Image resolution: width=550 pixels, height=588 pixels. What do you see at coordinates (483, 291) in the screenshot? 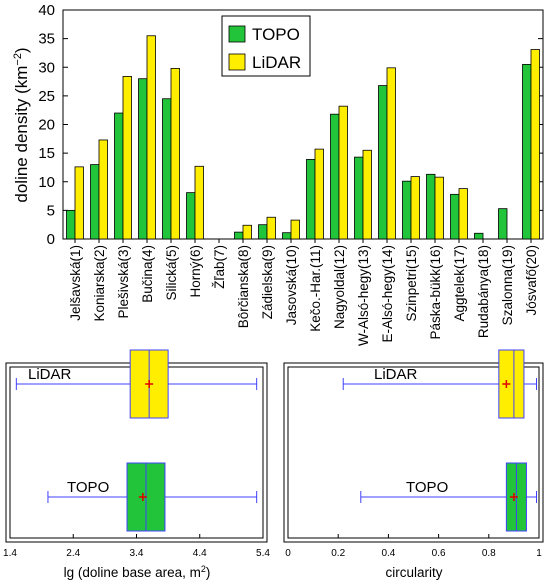
I see `x-category-label: Rudabánya(18)` at bounding box center [483, 291].